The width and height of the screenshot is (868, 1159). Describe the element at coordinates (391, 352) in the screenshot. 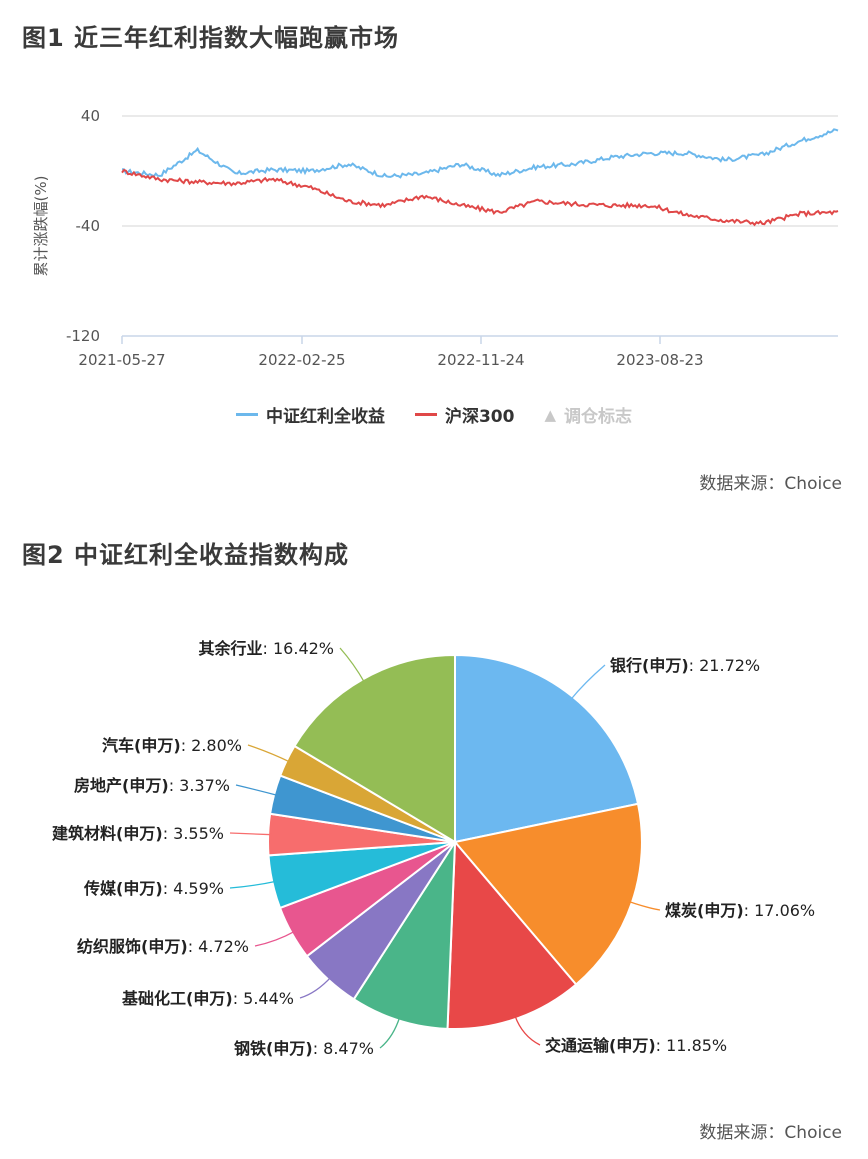

I see `x-axis: 2021-05-27 2022-02-25 2022-11-24 2023-08-23` at that location.